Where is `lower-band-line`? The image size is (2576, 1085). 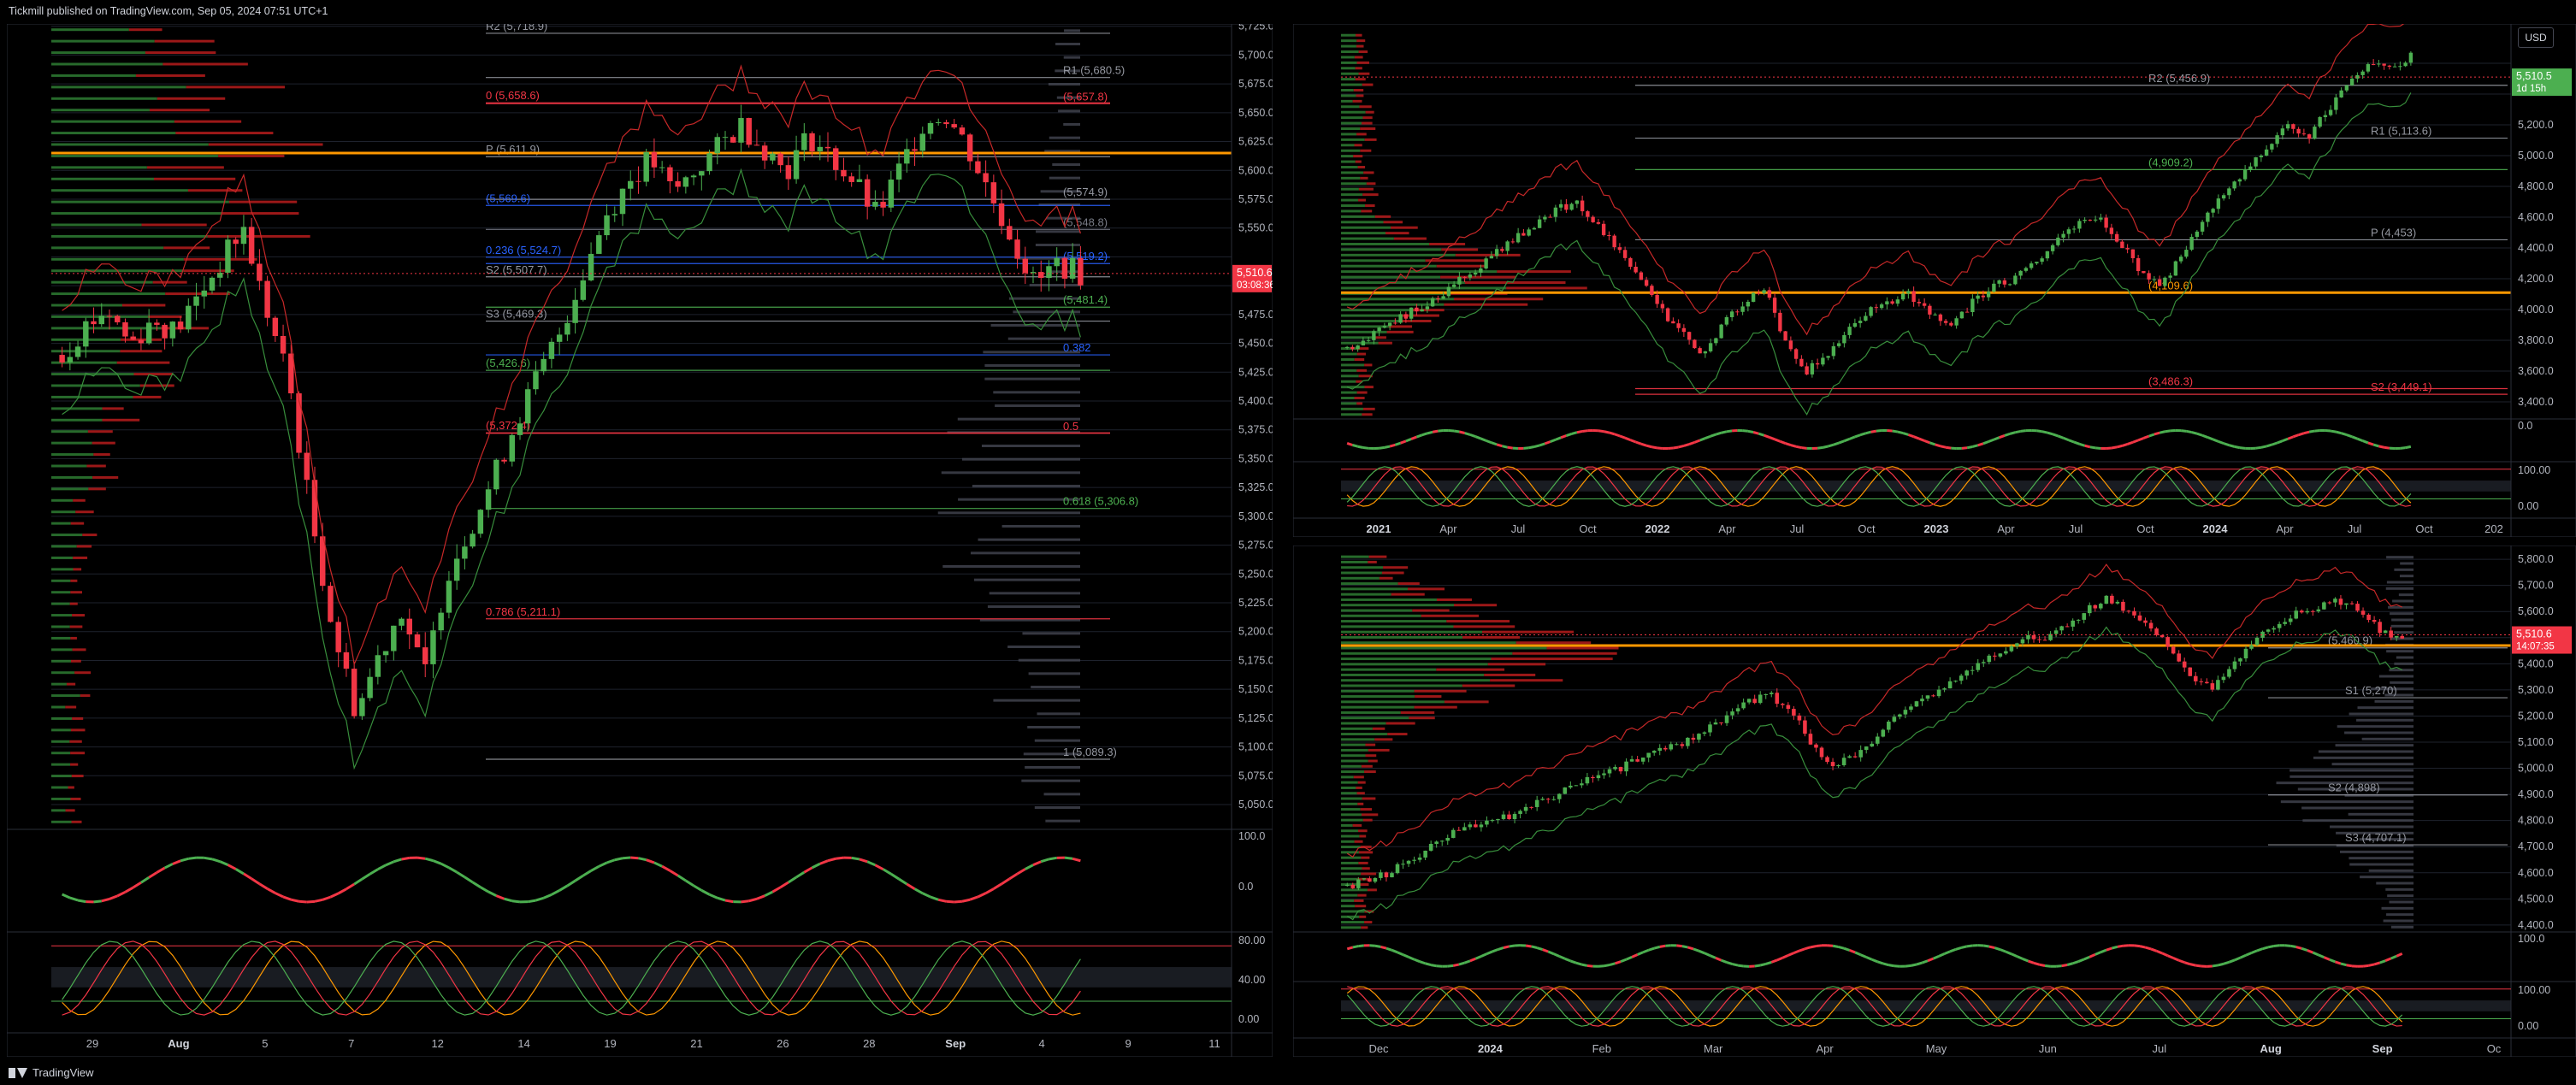 lower-band-line is located at coordinates (1874, 774).